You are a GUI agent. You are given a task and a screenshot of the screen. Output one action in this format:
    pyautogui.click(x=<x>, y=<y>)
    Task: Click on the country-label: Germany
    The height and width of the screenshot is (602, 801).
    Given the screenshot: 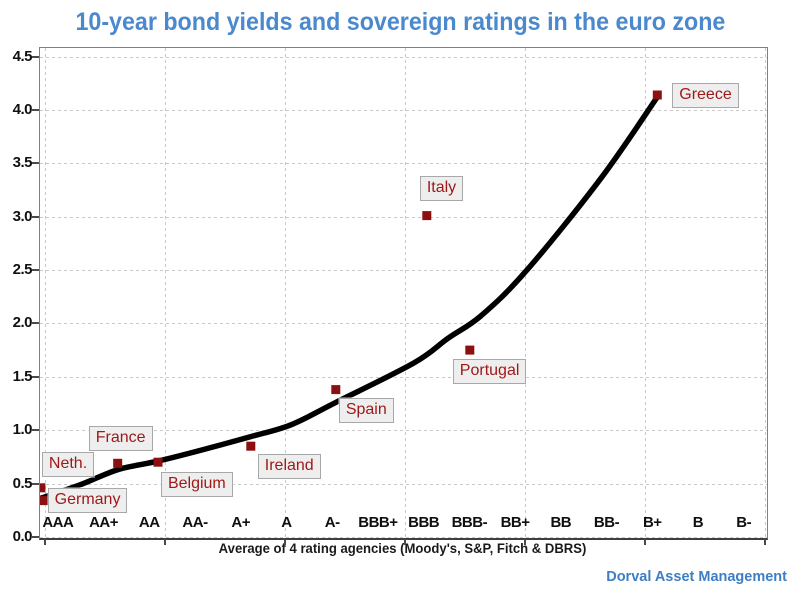 What is the action you would take?
    pyautogui.click(x=87, y=500)
    